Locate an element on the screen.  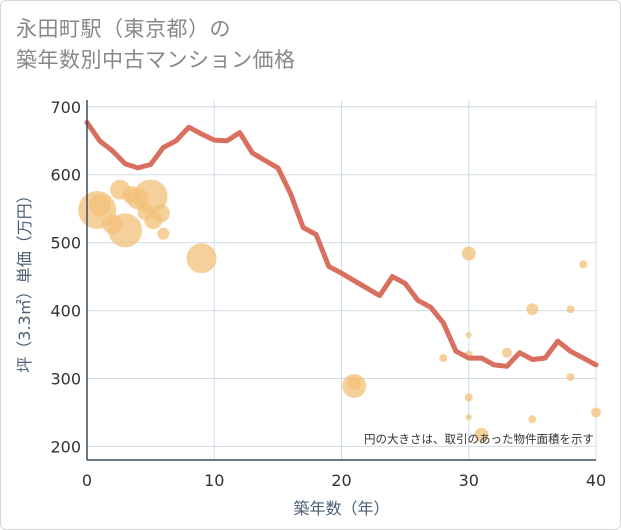
chart-title-line-2: 築年数別中古マンション価格 is located at coordinates (156, 60).